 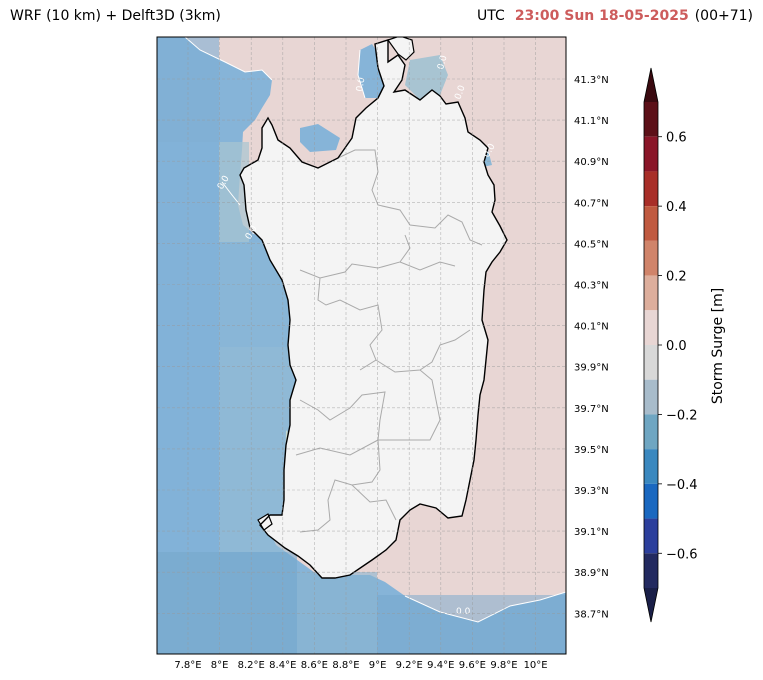 I want to click on lon-label: 9°E, so click(x=378, y=665).